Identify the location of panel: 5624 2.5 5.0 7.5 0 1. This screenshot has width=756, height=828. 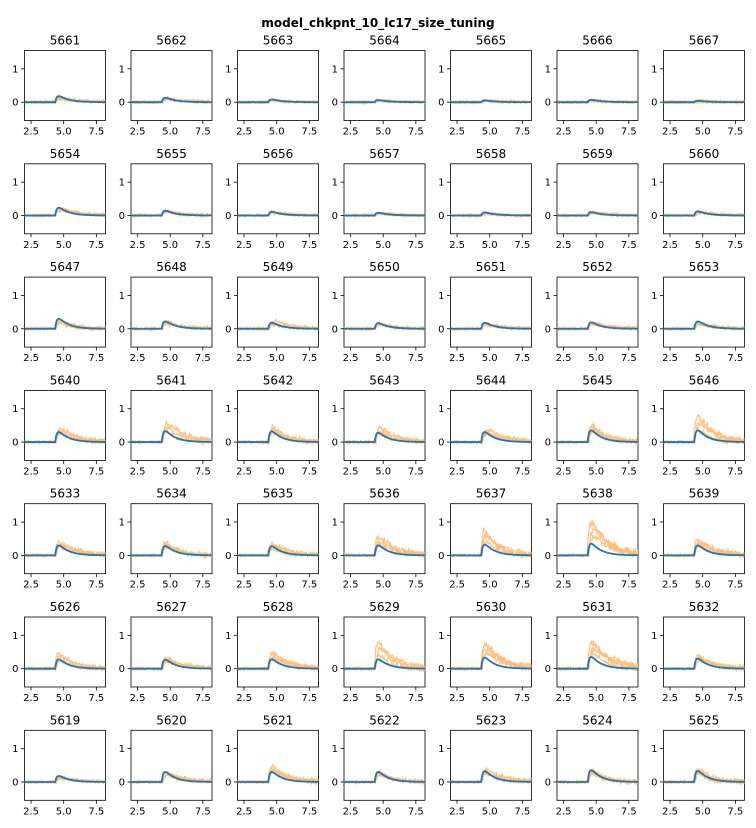
(592, 765).